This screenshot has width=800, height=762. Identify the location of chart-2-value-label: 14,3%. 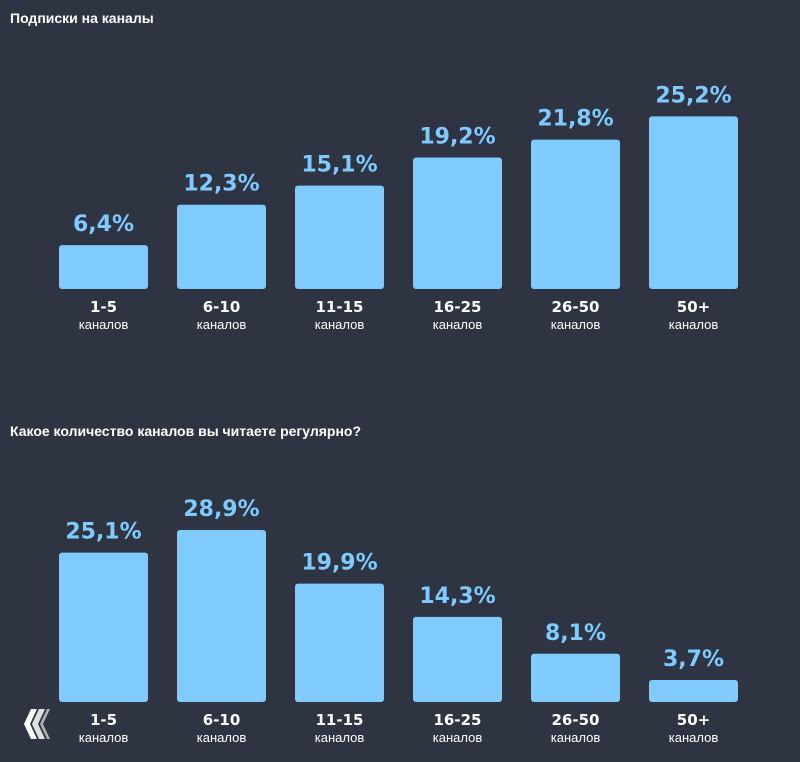
(457, 596).